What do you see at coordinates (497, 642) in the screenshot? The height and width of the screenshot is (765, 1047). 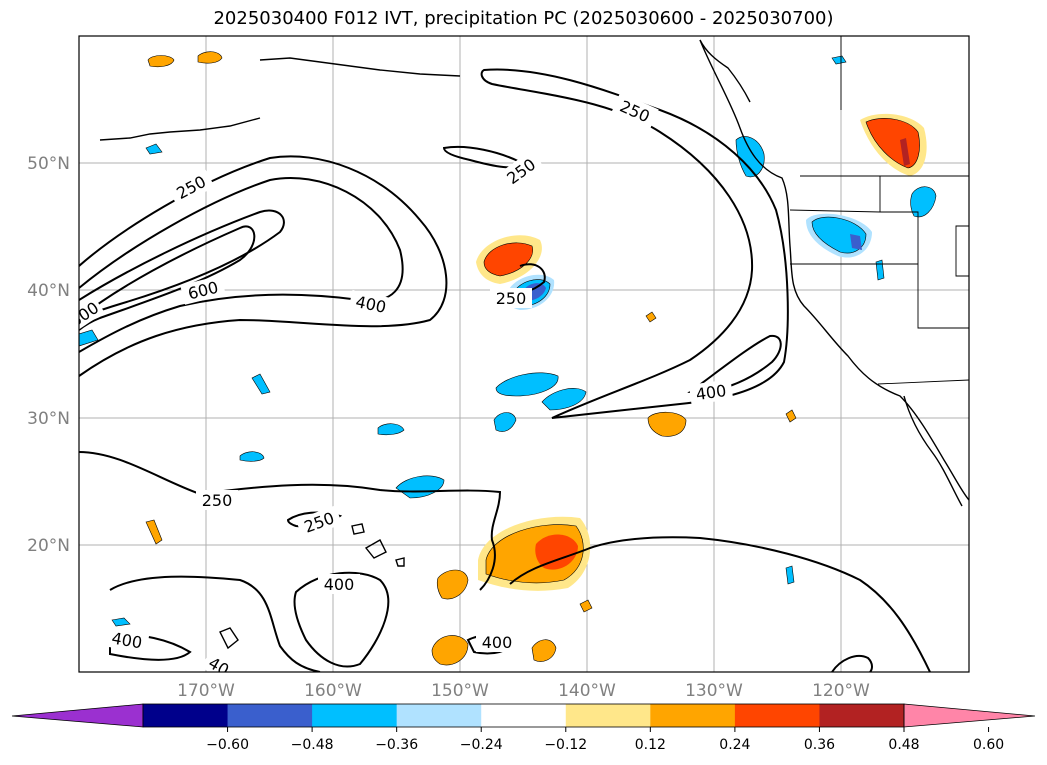 I see `ivt-label-400-e: 400` at bounding box center [497, 642].